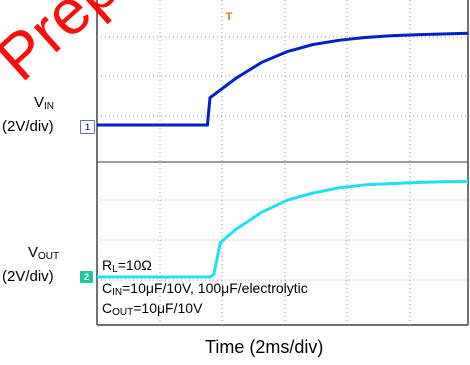  I want to click on series-label-vout: VOUT, so click(44, 253).